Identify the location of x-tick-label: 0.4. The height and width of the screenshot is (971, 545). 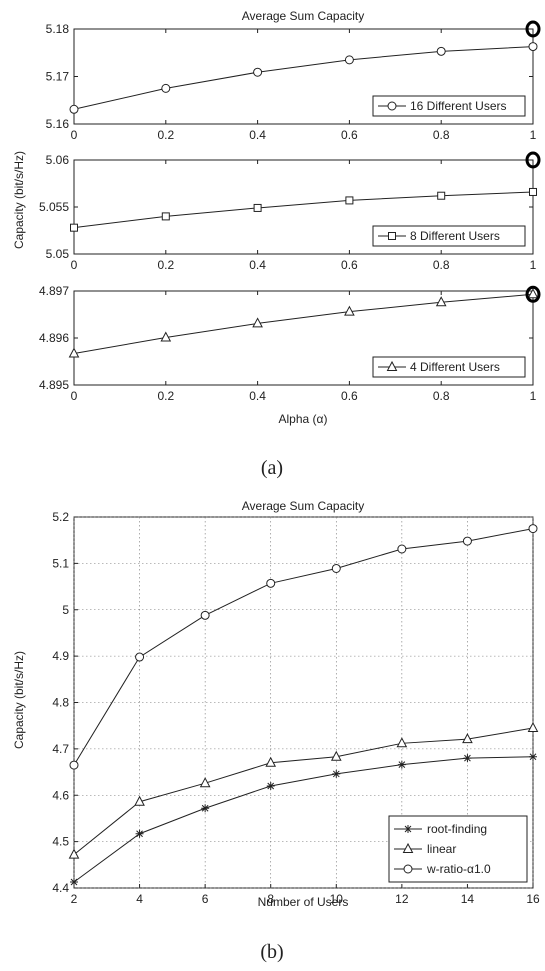
(257, 396).